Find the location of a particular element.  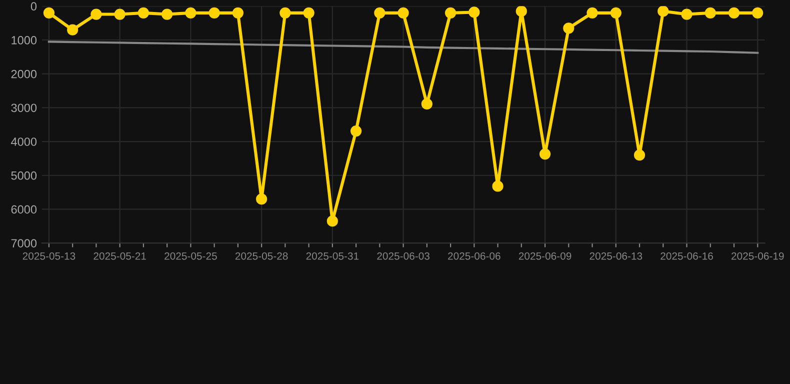

x-tick-label: 2025-05-21 is located at coordinates (120, 256).